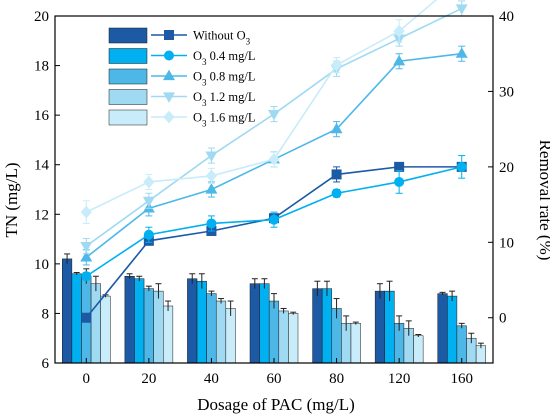  I want to click on x-tick-label: 80, so click(336, 379).